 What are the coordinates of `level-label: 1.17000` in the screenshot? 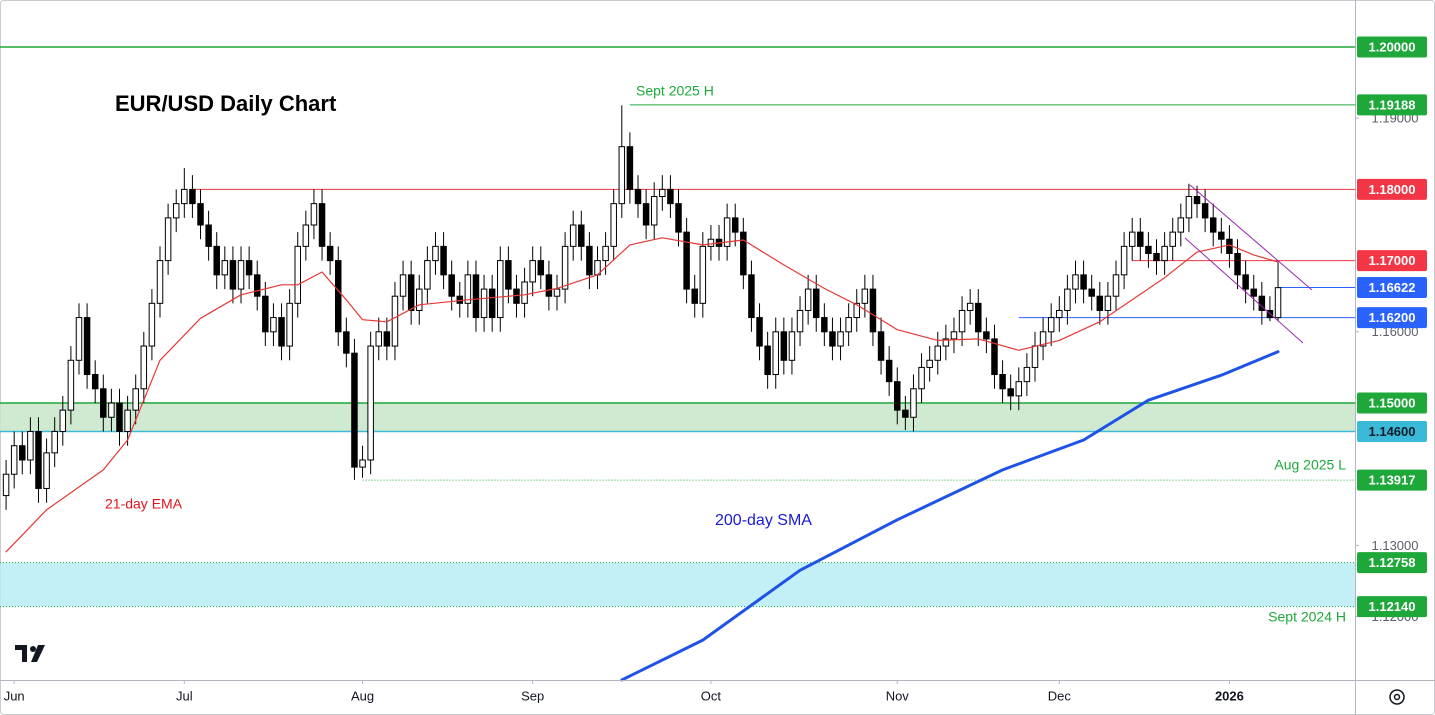 It's located at (1392, 260).